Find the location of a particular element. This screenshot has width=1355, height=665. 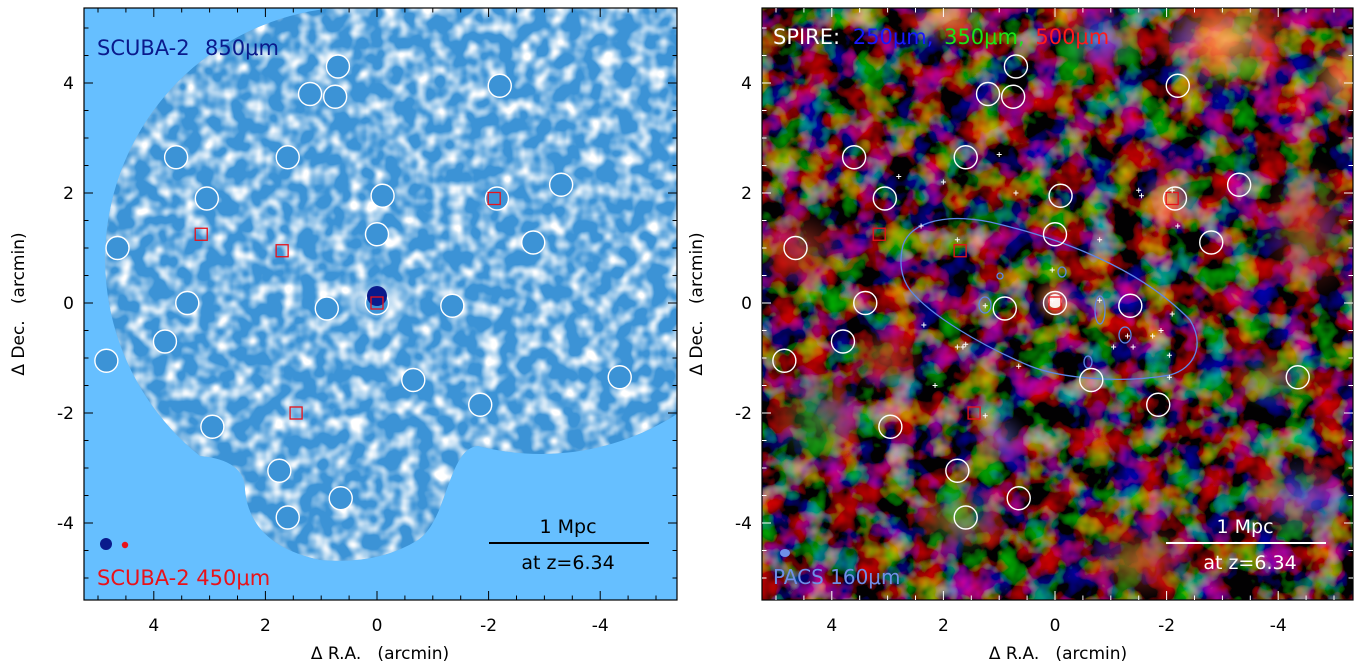

left-title-band: 850μm is located at coordinates (242, 48).